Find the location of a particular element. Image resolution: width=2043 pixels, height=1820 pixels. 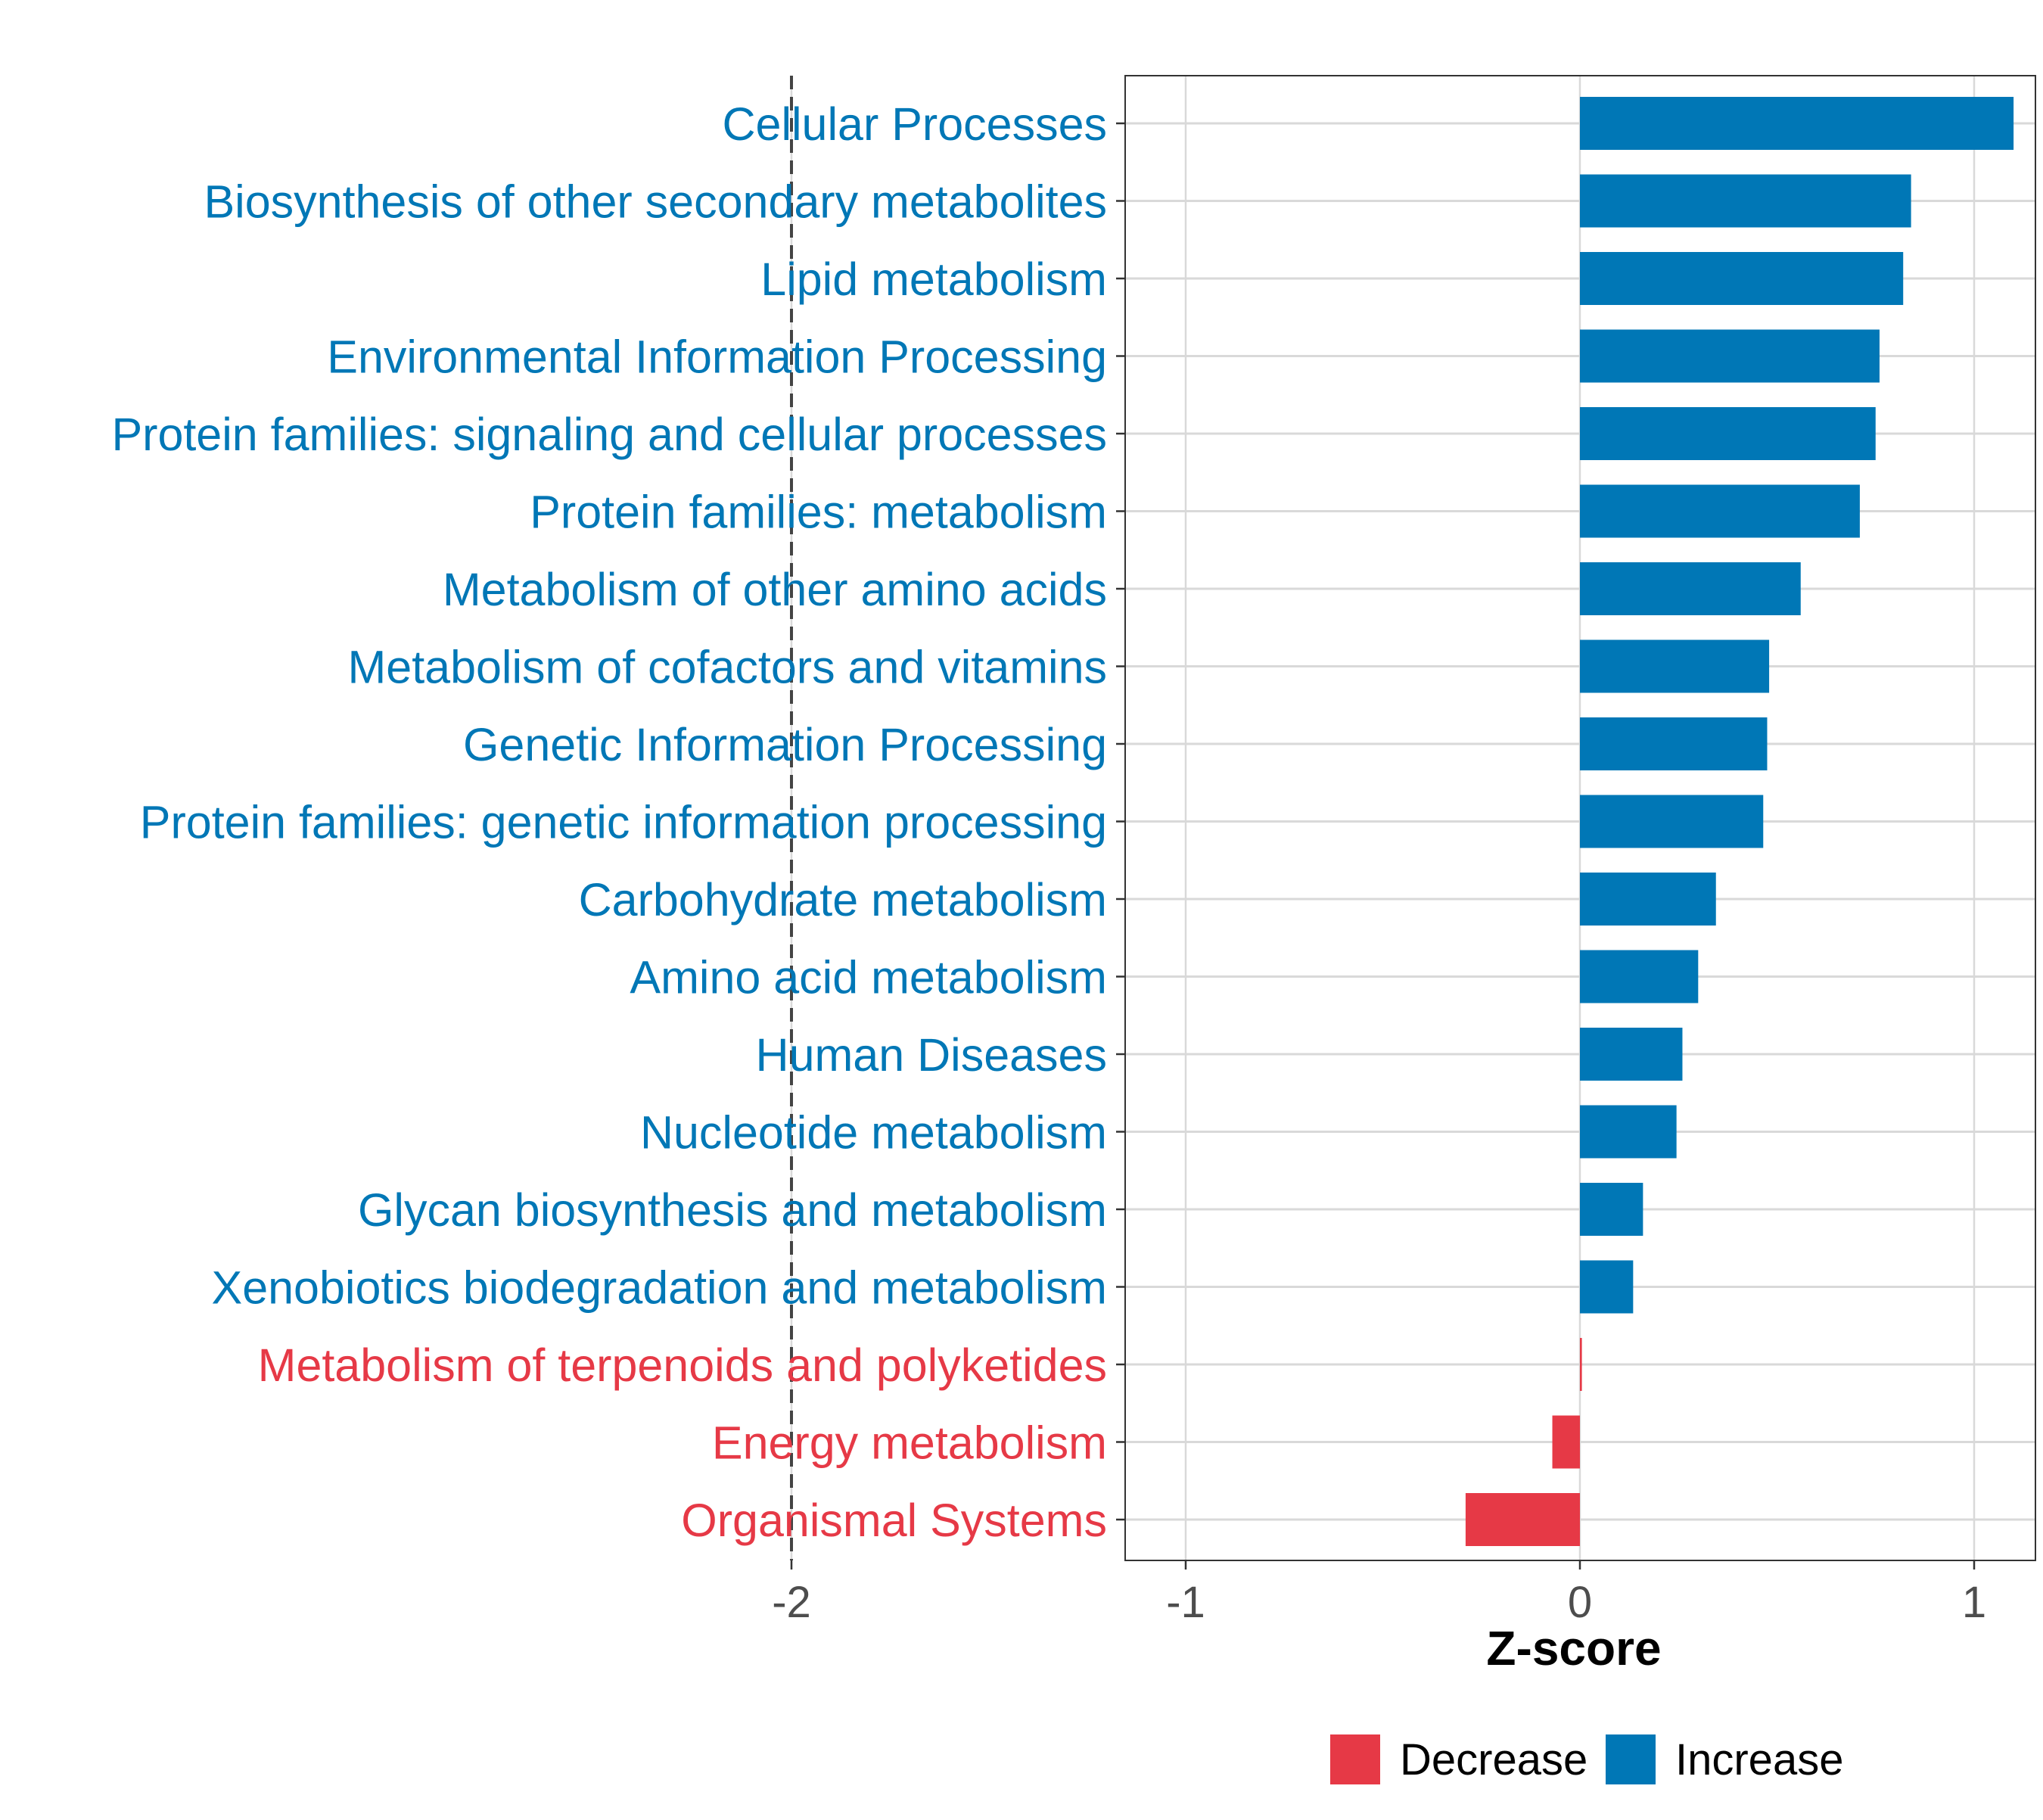

category-label: Organismal Systems is located at coordinates (894, 1520).